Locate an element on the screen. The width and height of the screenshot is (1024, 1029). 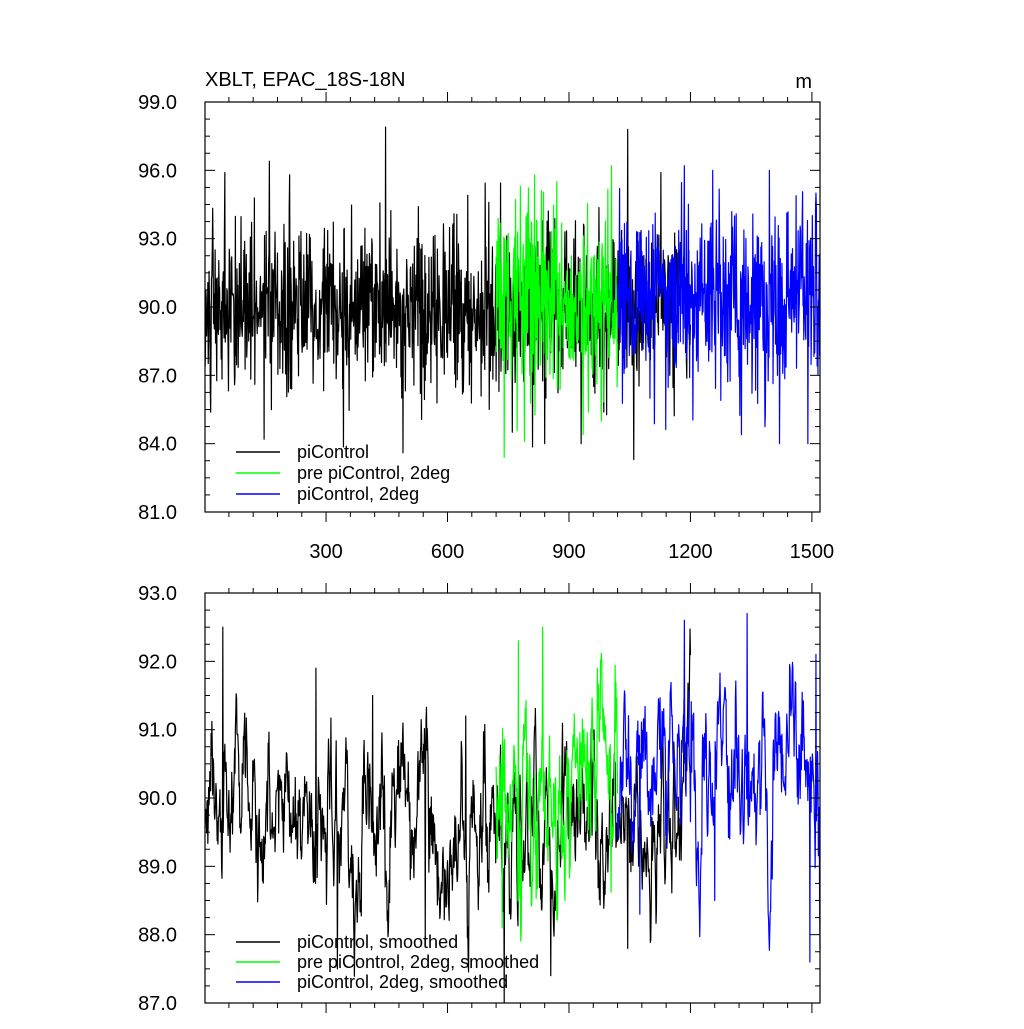
y-tick-label: 91.0 is located at coordinates (157, 731).